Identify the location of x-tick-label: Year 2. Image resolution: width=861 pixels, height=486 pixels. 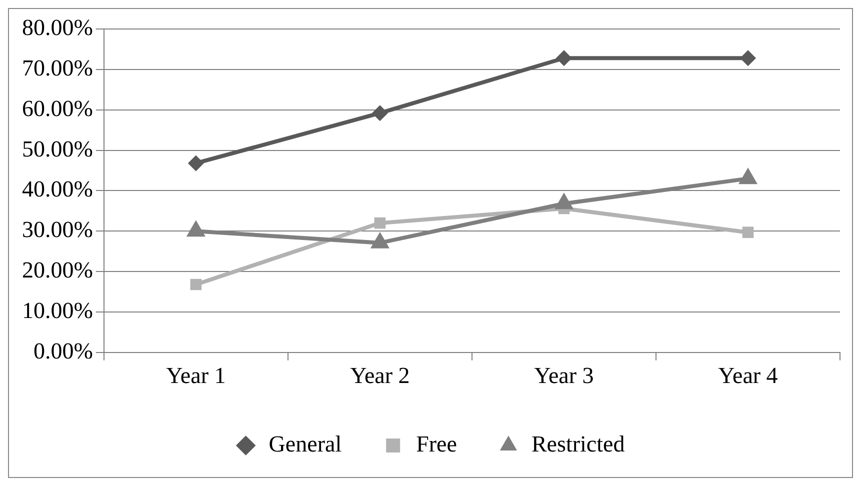
(380, 375).